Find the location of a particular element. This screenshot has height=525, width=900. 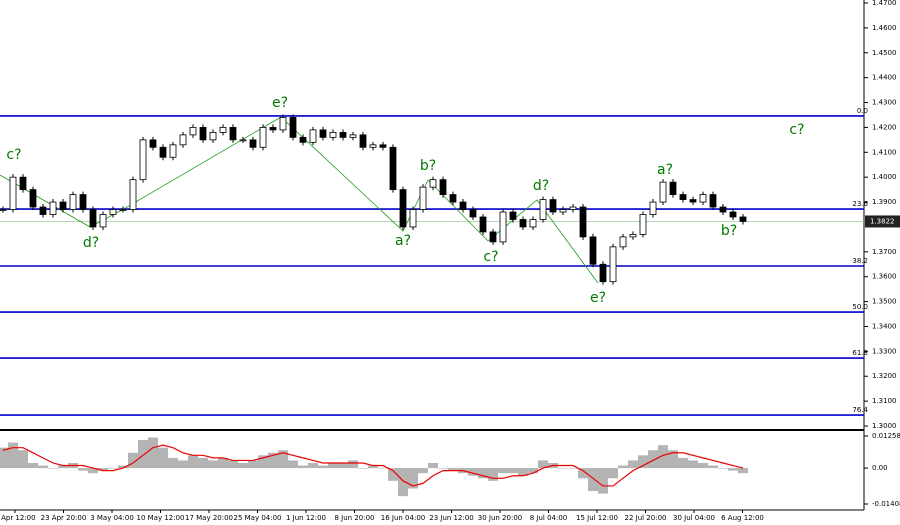

y-tick-label: 1.3600 is located at coordinates (884, 277).